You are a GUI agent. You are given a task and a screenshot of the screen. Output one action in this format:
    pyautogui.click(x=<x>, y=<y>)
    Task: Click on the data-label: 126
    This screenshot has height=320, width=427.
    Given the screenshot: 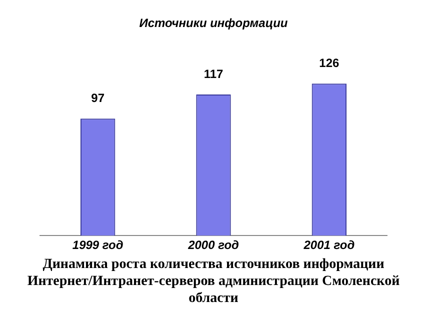 What is the action you would take?
    pyautogui.click(x=329, y=63)
    